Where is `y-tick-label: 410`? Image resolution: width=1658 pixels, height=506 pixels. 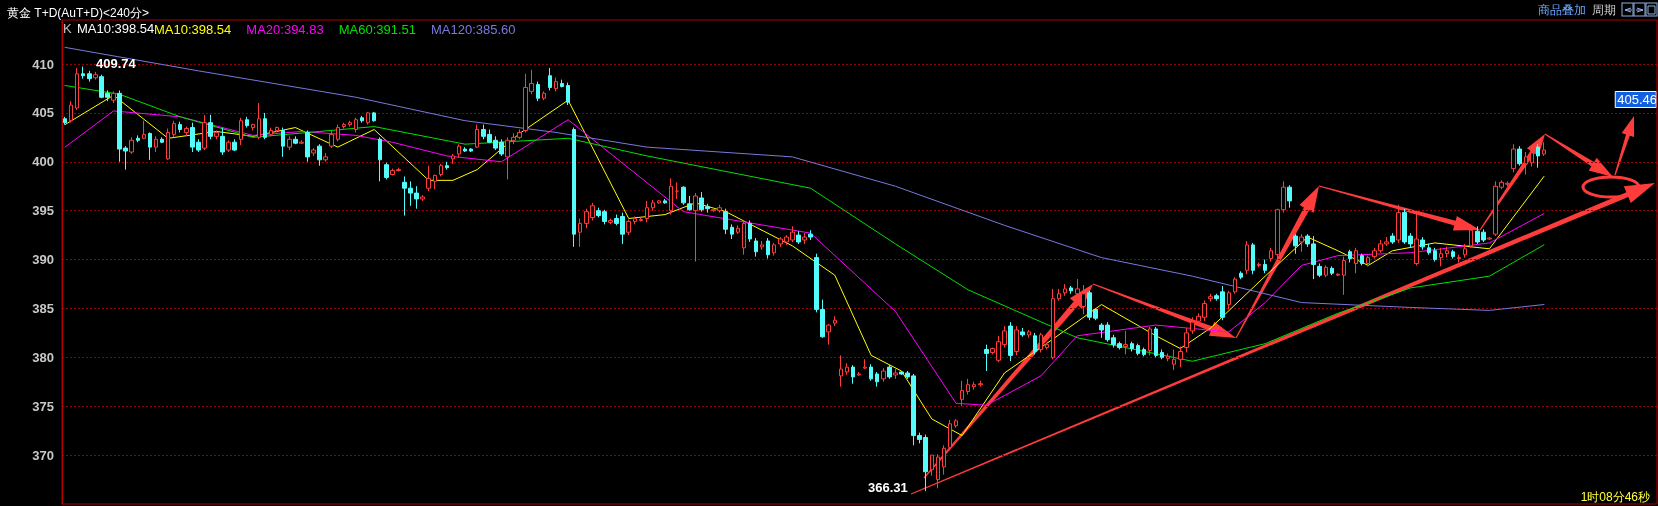 y-tick-label: 410 is located at coordinates (43, 64).